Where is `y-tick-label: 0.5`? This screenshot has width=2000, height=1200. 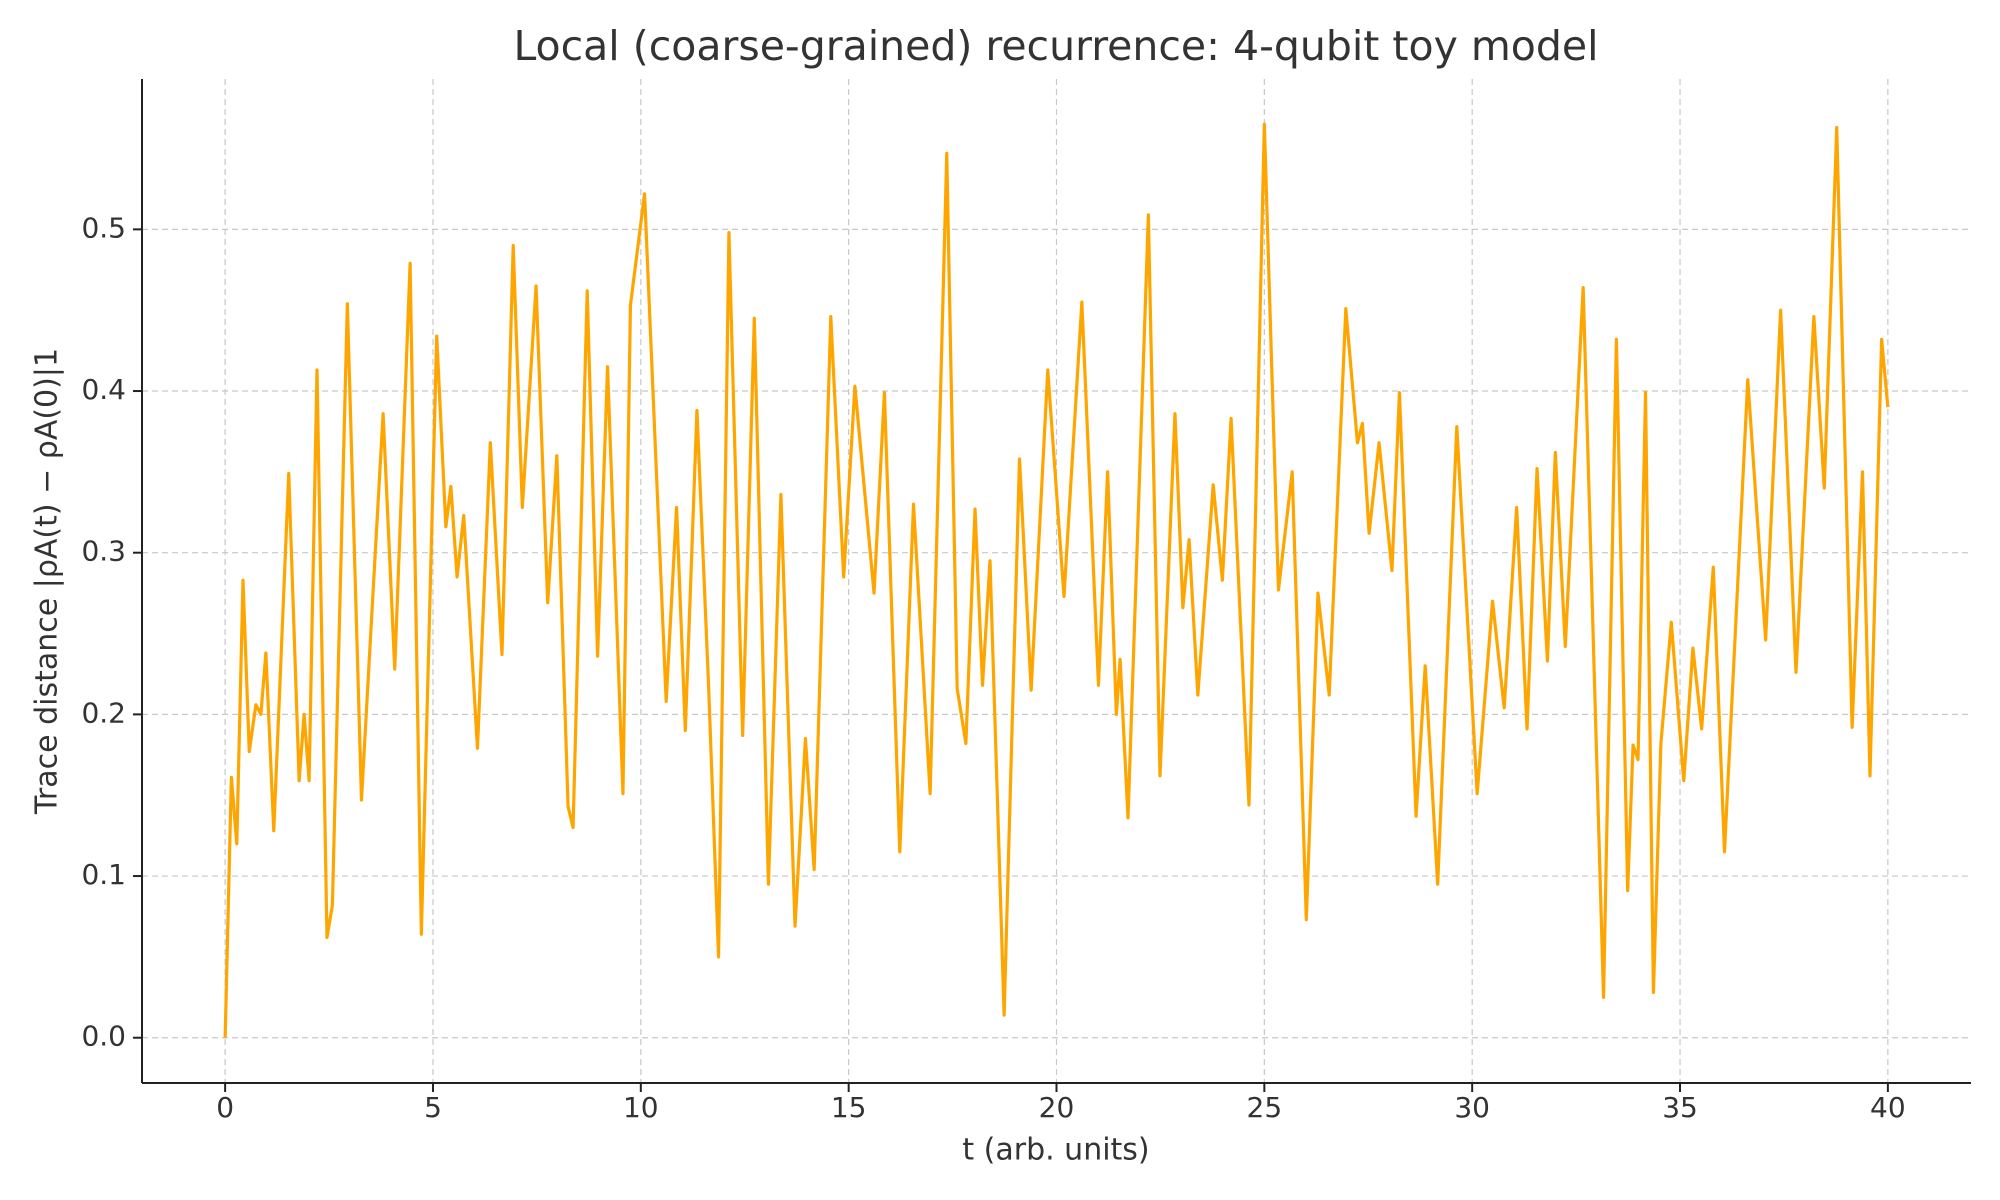 y-tick-label: 0.5 is located at coordinates (103, 227).